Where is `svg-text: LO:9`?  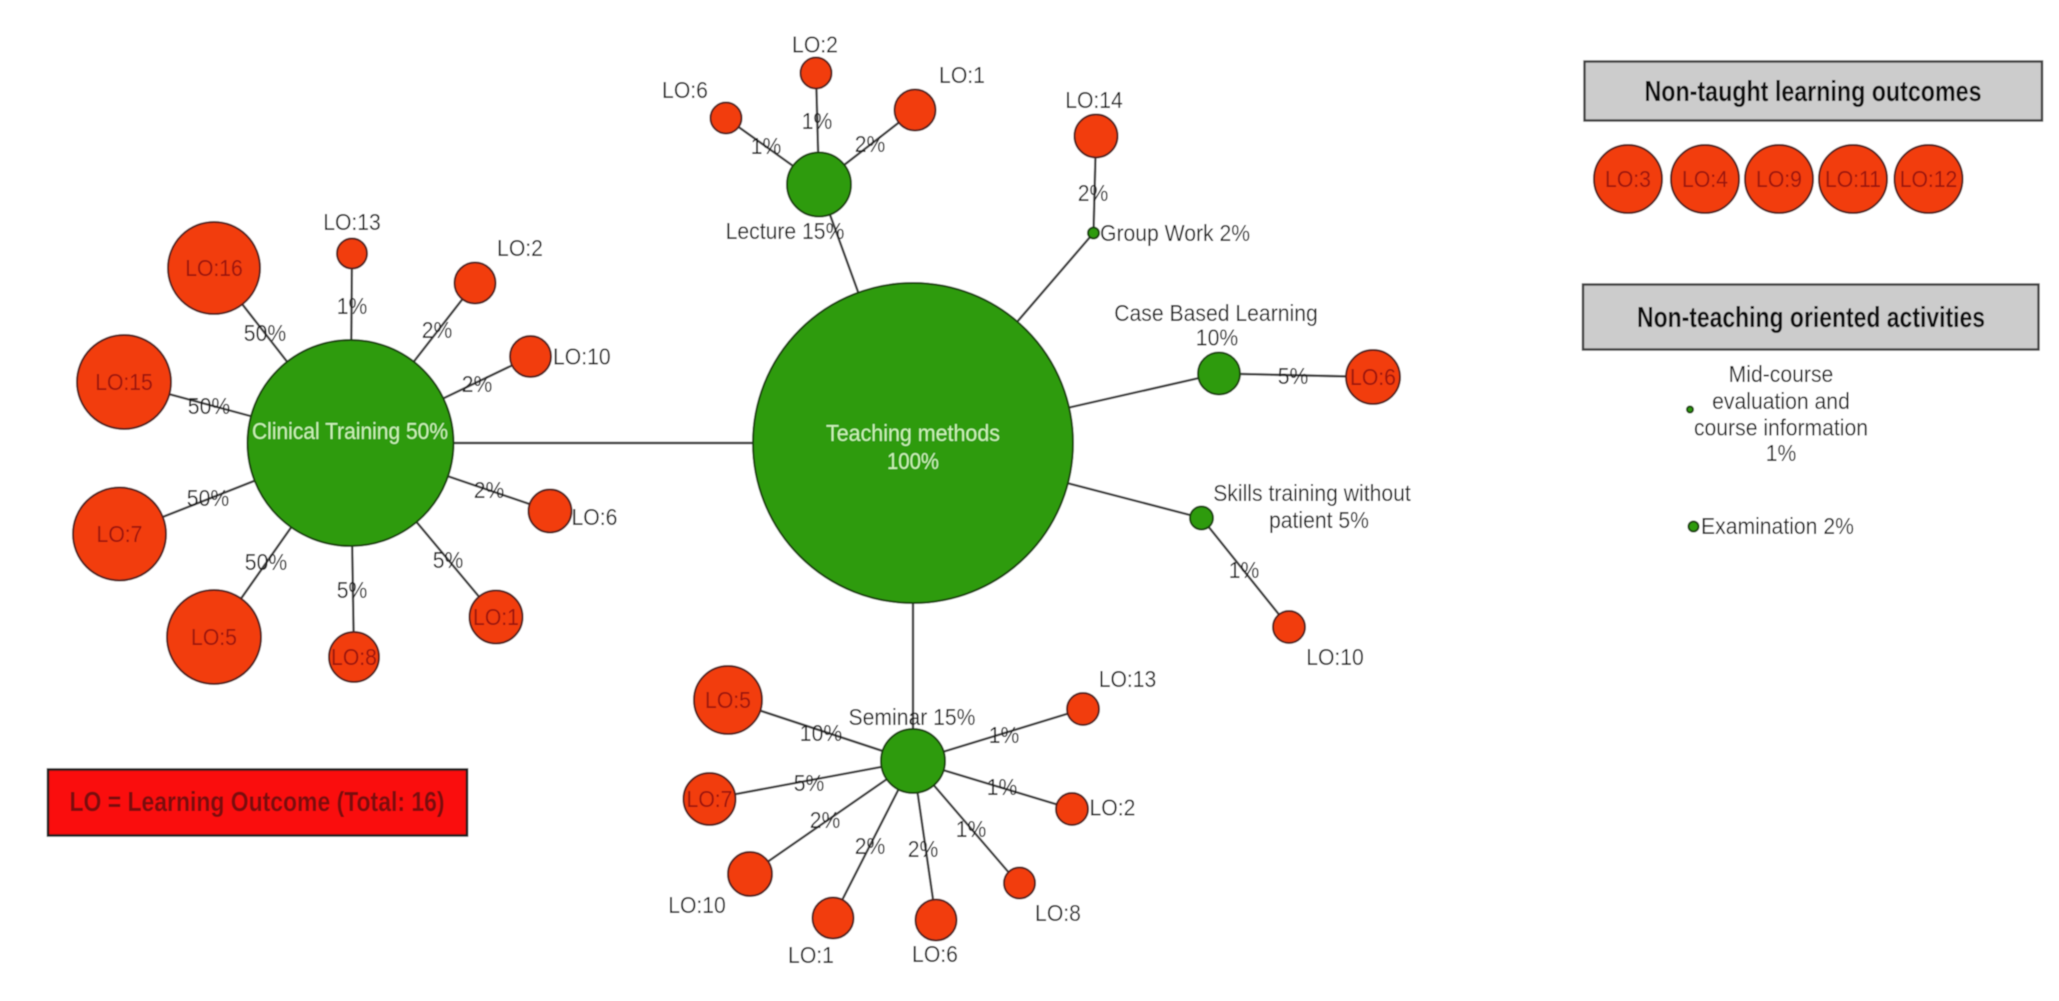
svg-text: LO:9 is located at coordinates (1779, 179).